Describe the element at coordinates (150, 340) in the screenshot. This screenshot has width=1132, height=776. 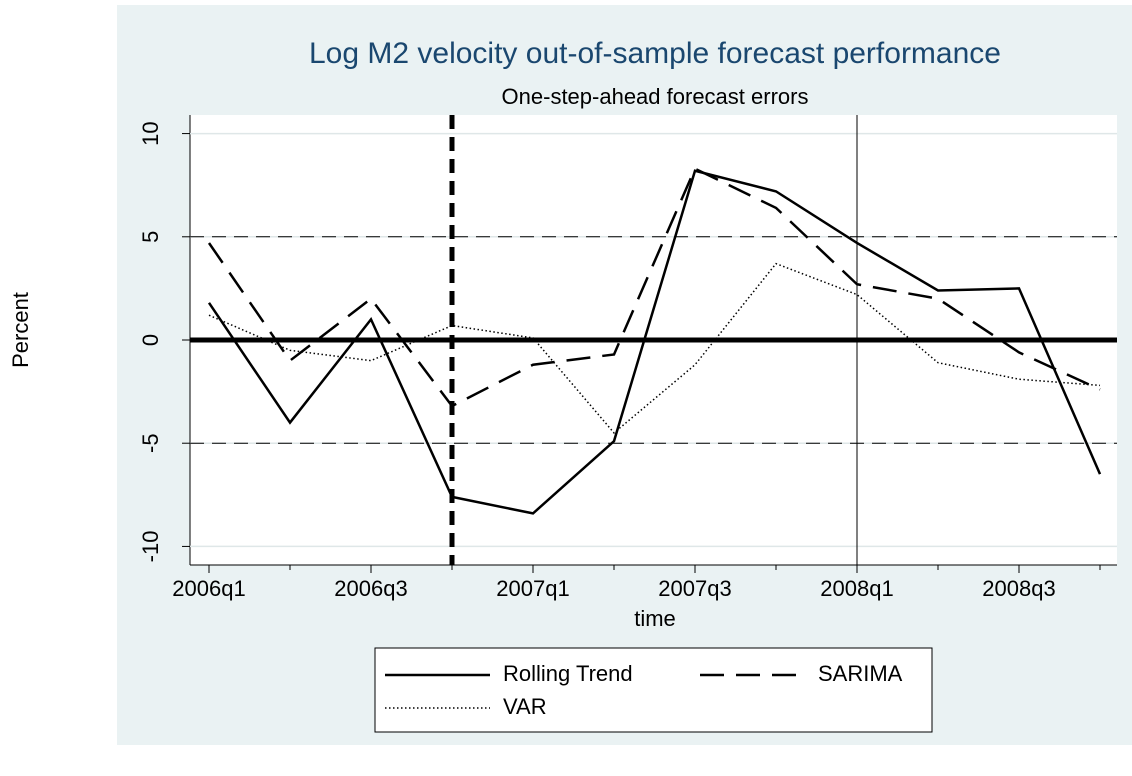
I see `y-tick-label: 0` at that location.